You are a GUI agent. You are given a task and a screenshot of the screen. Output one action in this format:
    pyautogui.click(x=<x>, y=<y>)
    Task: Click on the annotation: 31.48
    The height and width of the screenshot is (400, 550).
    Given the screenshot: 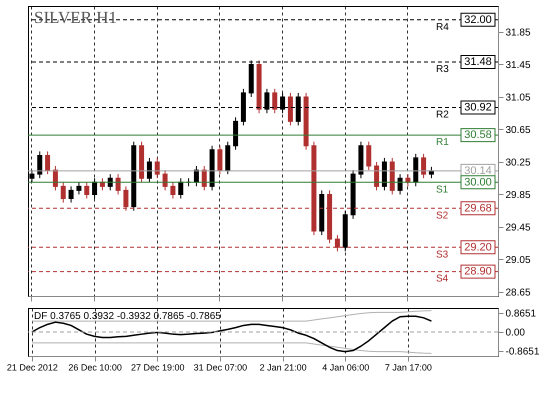 What is the action you would take?
    pyautogui.click(x=478, y=62)
    